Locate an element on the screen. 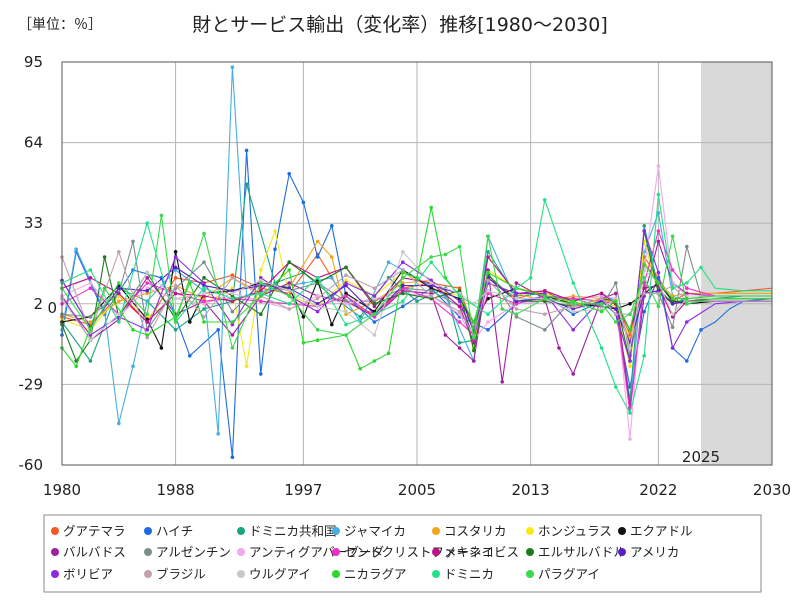  legend-label: ドミニカ共和国 is located at coordinates (293, 531).